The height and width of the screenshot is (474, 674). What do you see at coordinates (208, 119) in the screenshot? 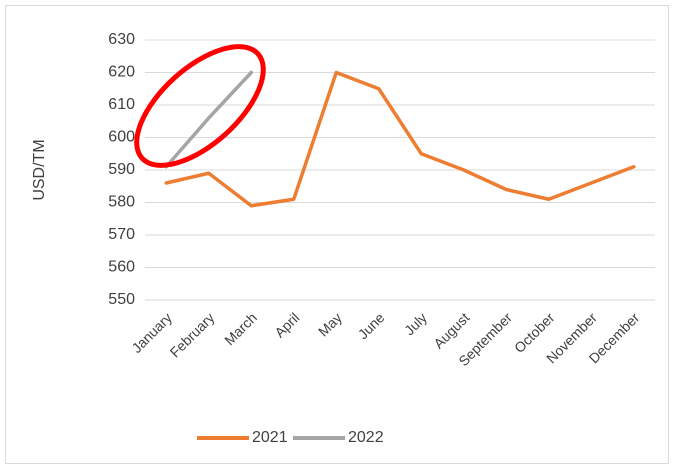
I see `series-line` at bounding box center [208, 119].